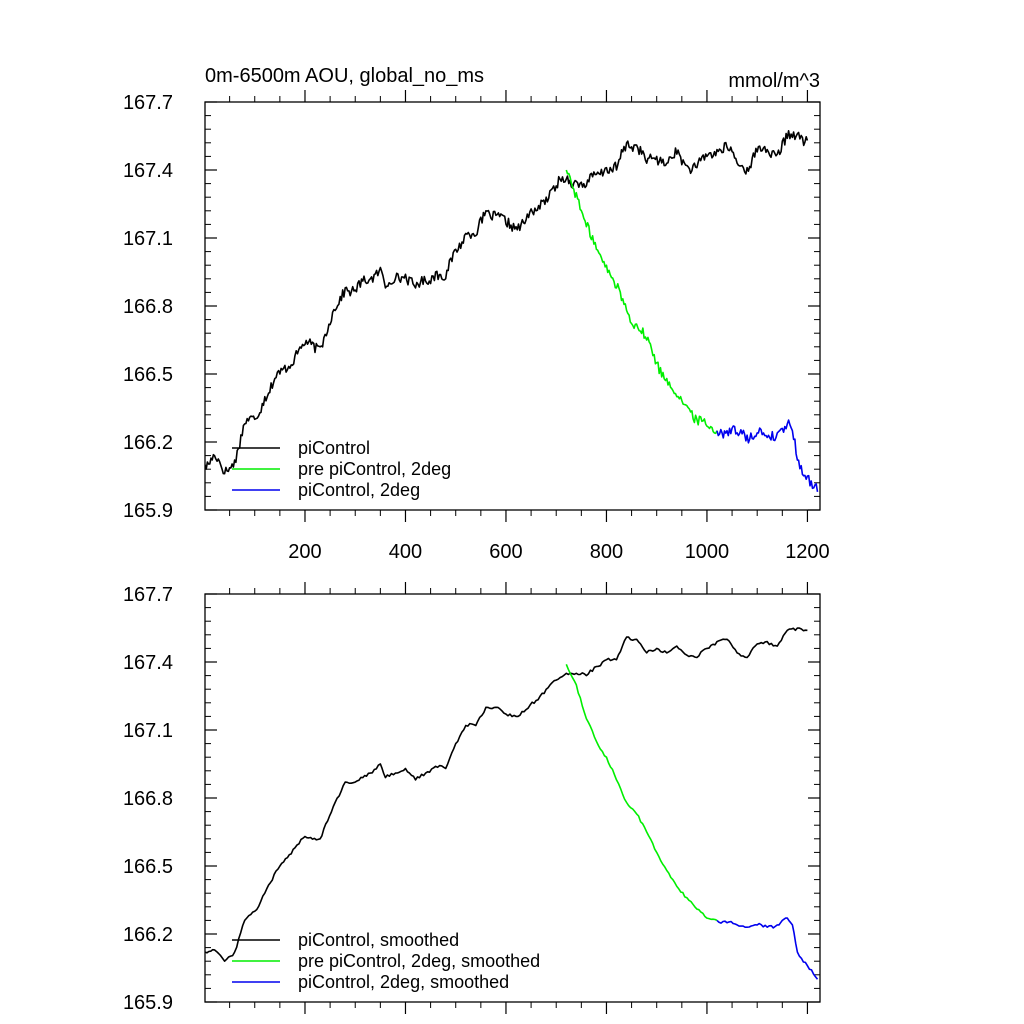 The width and height of the screenshot is (1024, 1024). What do you see at coordinates (707, 552) in the screenshot?
I see `x-tick-label: 1000` at bounding box center [707, 552].